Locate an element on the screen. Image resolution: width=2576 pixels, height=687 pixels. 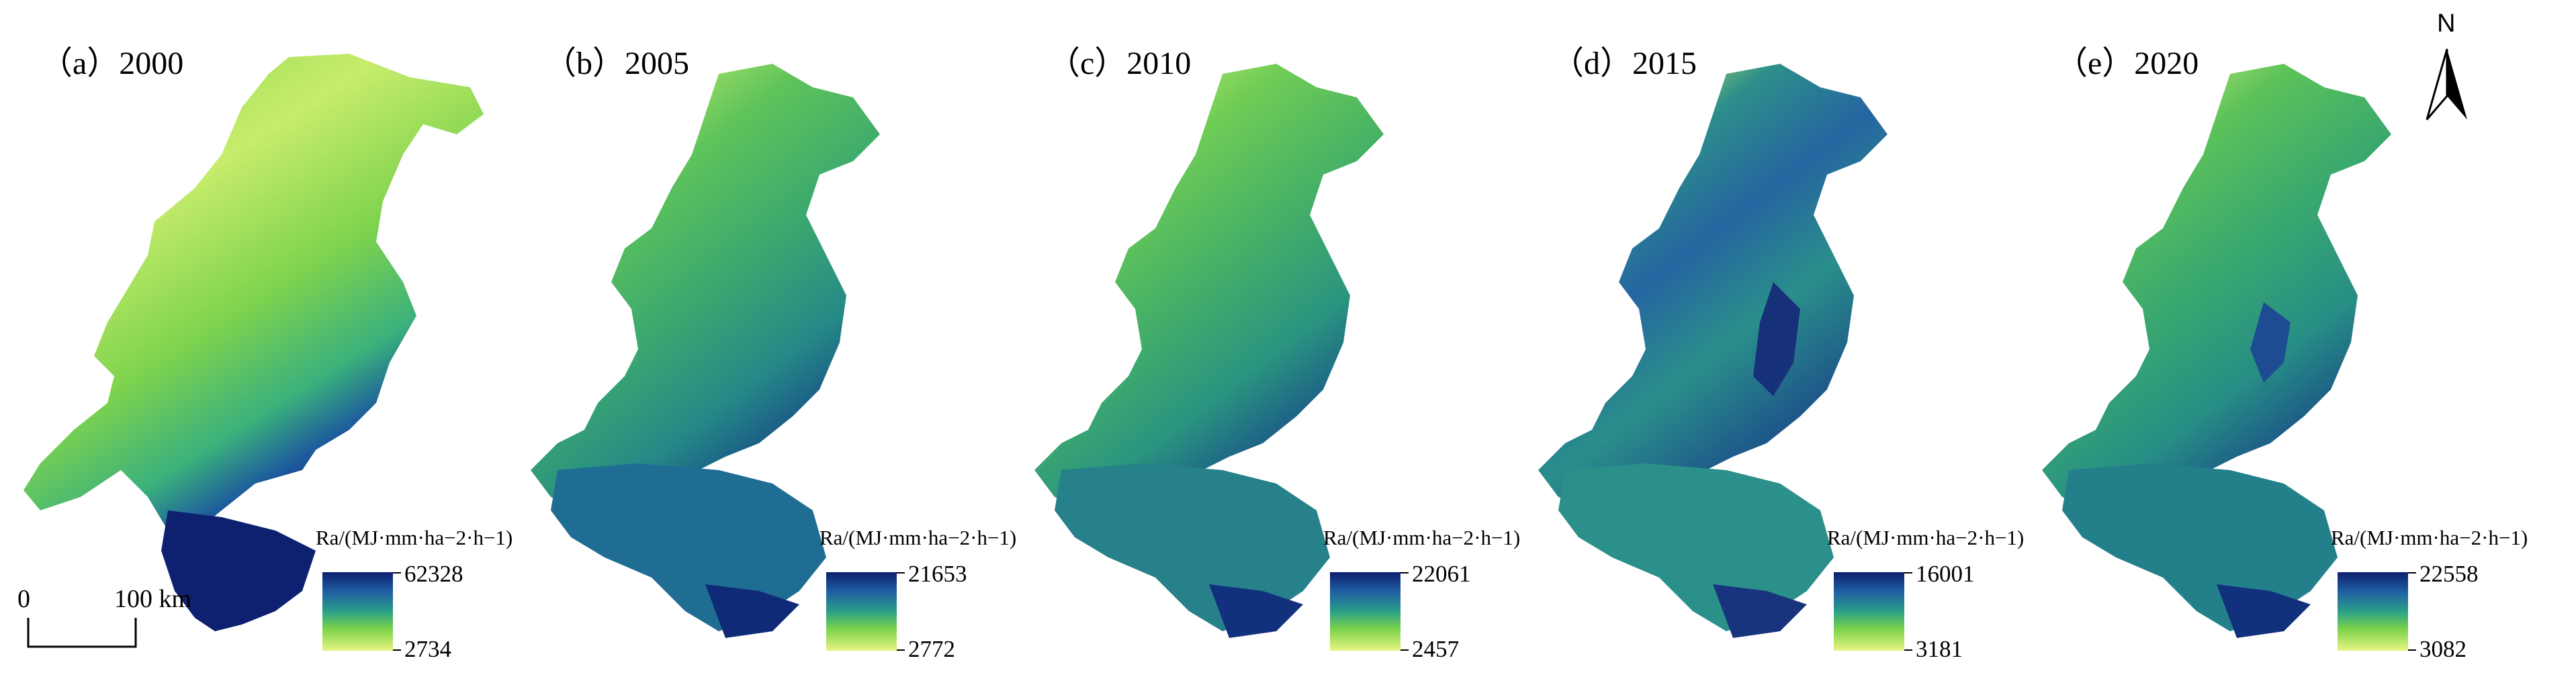
panel-title: （d）2015 is located at coordinates (1624, 63).